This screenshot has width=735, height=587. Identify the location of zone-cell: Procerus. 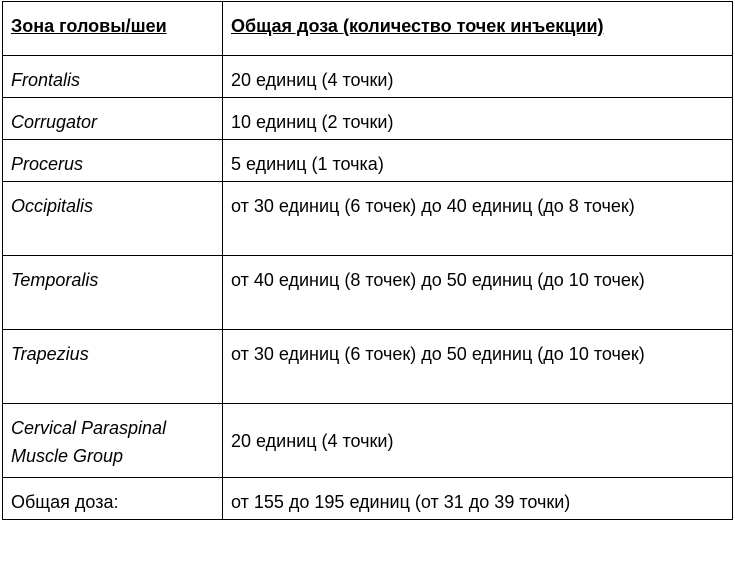
(112, 160).